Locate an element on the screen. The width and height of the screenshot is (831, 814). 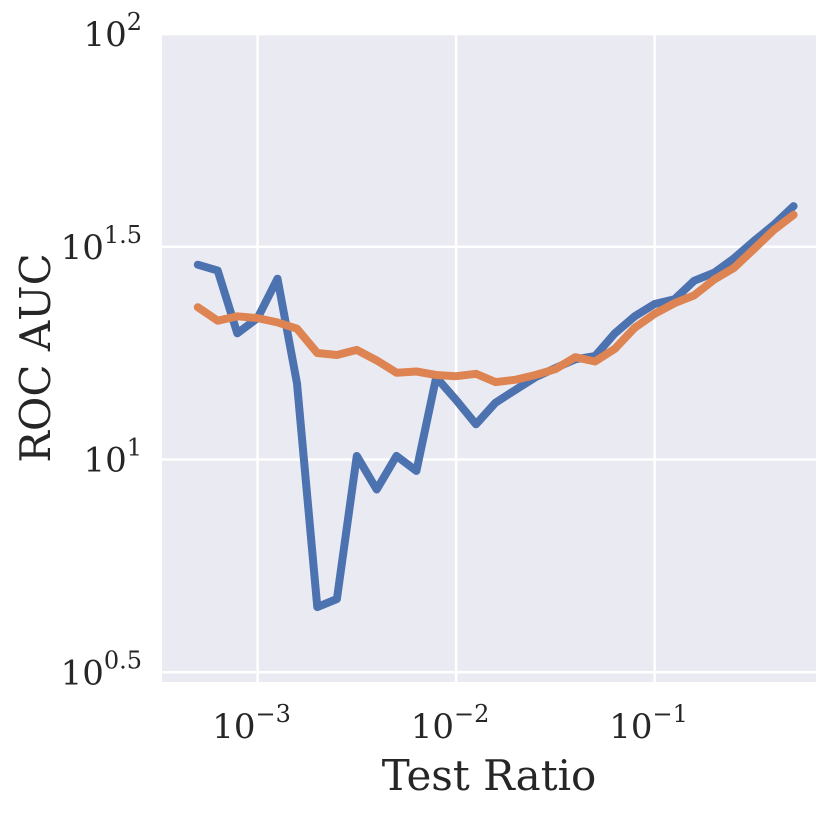
y-tick-exponent: 1.5 is located at coordinates (123, 235).